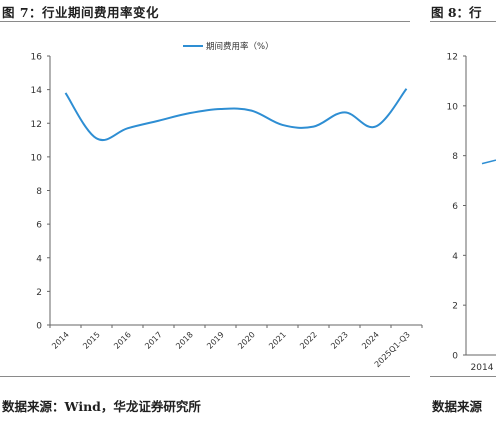 This screenshot has height=421, width=496. I want to click on bottom-rule-right, so click(463, 376).